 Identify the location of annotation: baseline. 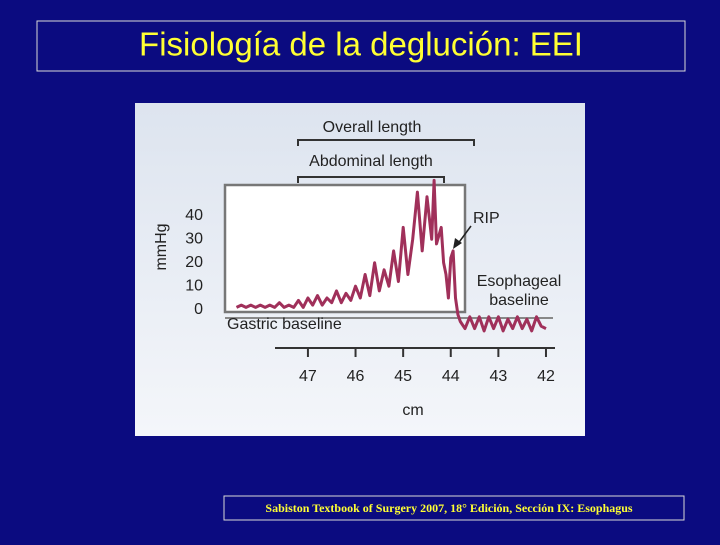
(519, 300).